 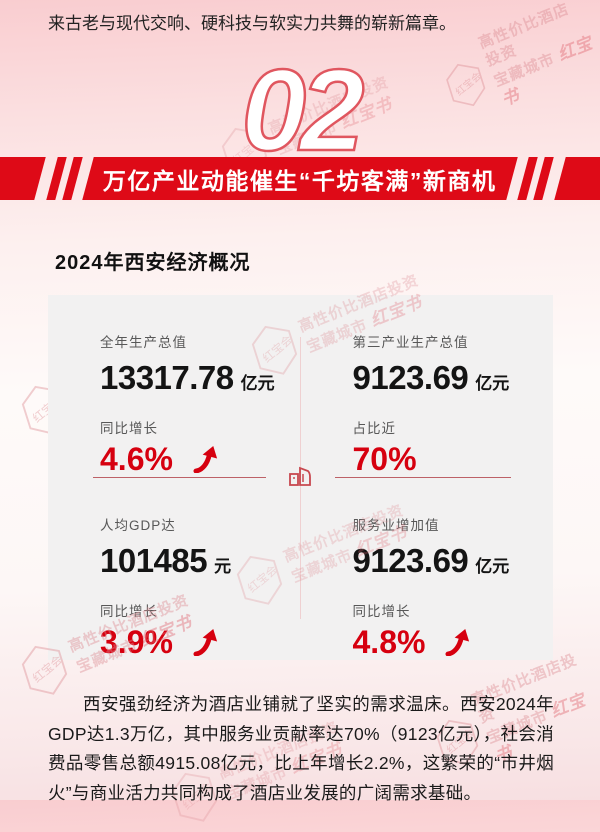 What do you see at coordinates (396, 525) in the screenshot?
I see `stat-label: 服务业增加值` at bounding box center [396, 525].